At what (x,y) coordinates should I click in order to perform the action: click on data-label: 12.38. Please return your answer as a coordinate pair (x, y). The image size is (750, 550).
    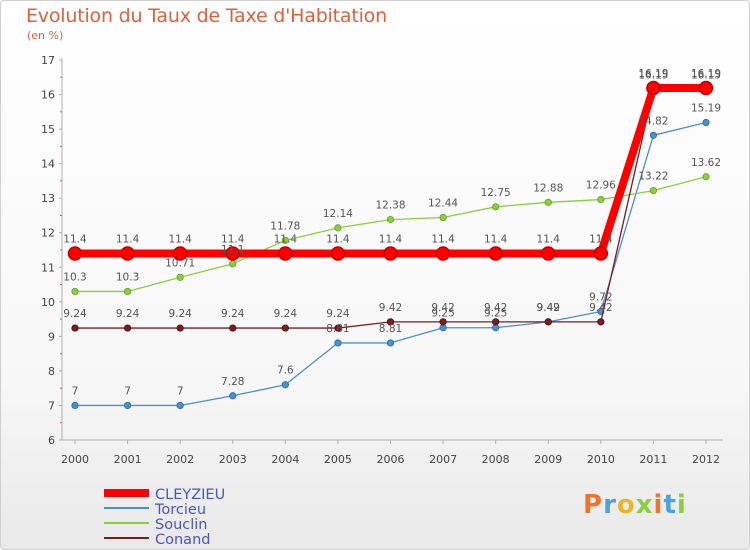
    Looking at the image, I should click on (390, 206).